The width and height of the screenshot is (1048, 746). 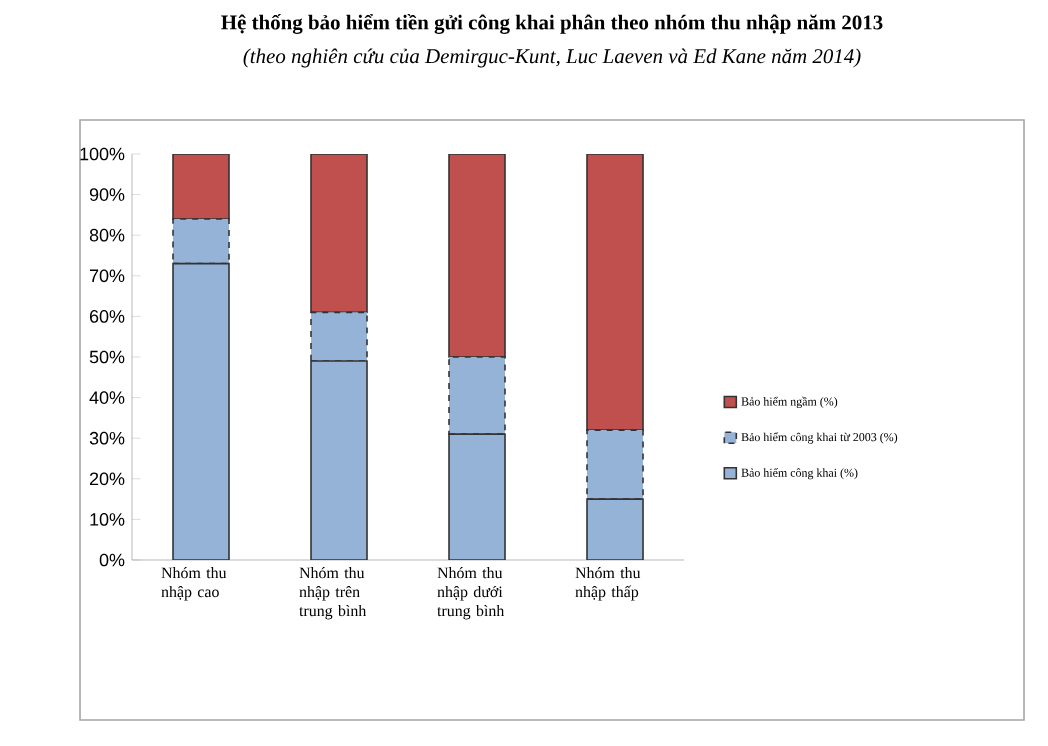 What do you see at coordinates (107, 397) in the screenshot?
I see `y-tick-label: 40%` at bounding box center [107, 397].